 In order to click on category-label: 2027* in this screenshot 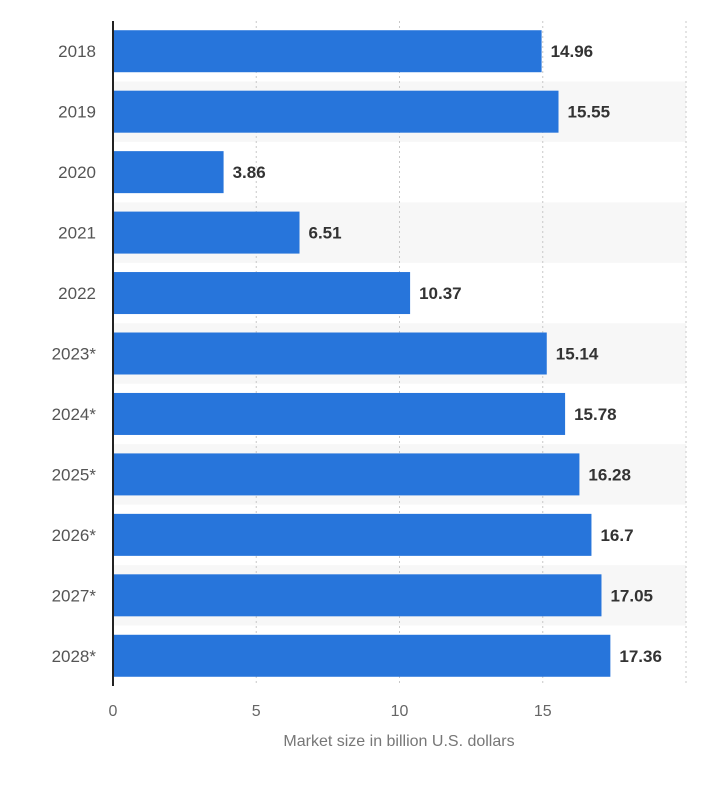, I will do `click(74, 595)`.